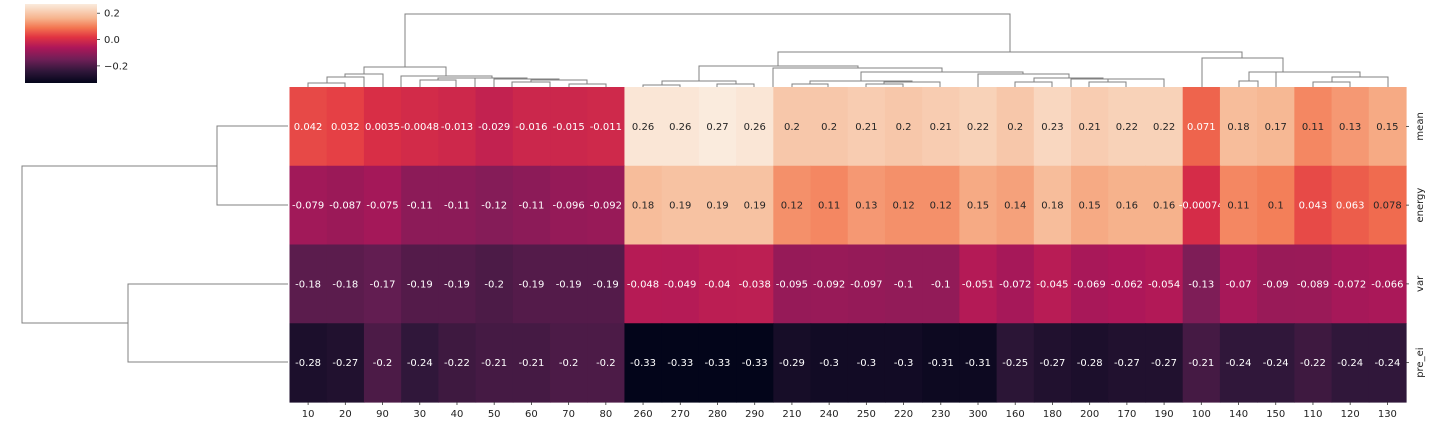 This screenshot has height=426, width=1432. Describe the element at coordinates (1015, 414) in the screenshot. I see `x-tick-label: 160` at that location.